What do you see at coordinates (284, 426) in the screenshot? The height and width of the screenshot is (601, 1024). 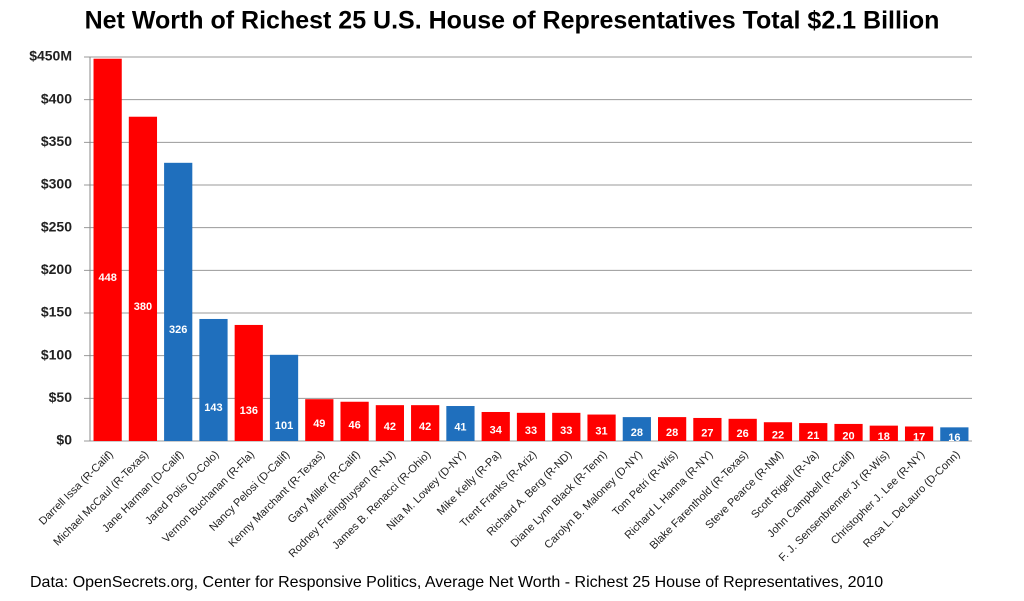 I see `value-label: 101` at bounding box center [284, 426].